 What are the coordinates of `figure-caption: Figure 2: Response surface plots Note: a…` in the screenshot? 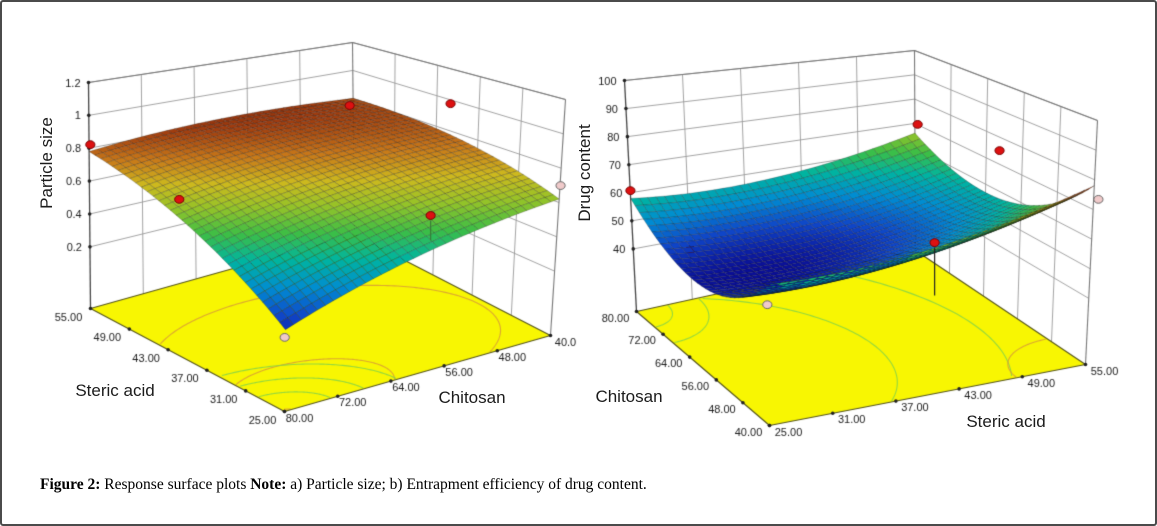 It's located at (343, 485).